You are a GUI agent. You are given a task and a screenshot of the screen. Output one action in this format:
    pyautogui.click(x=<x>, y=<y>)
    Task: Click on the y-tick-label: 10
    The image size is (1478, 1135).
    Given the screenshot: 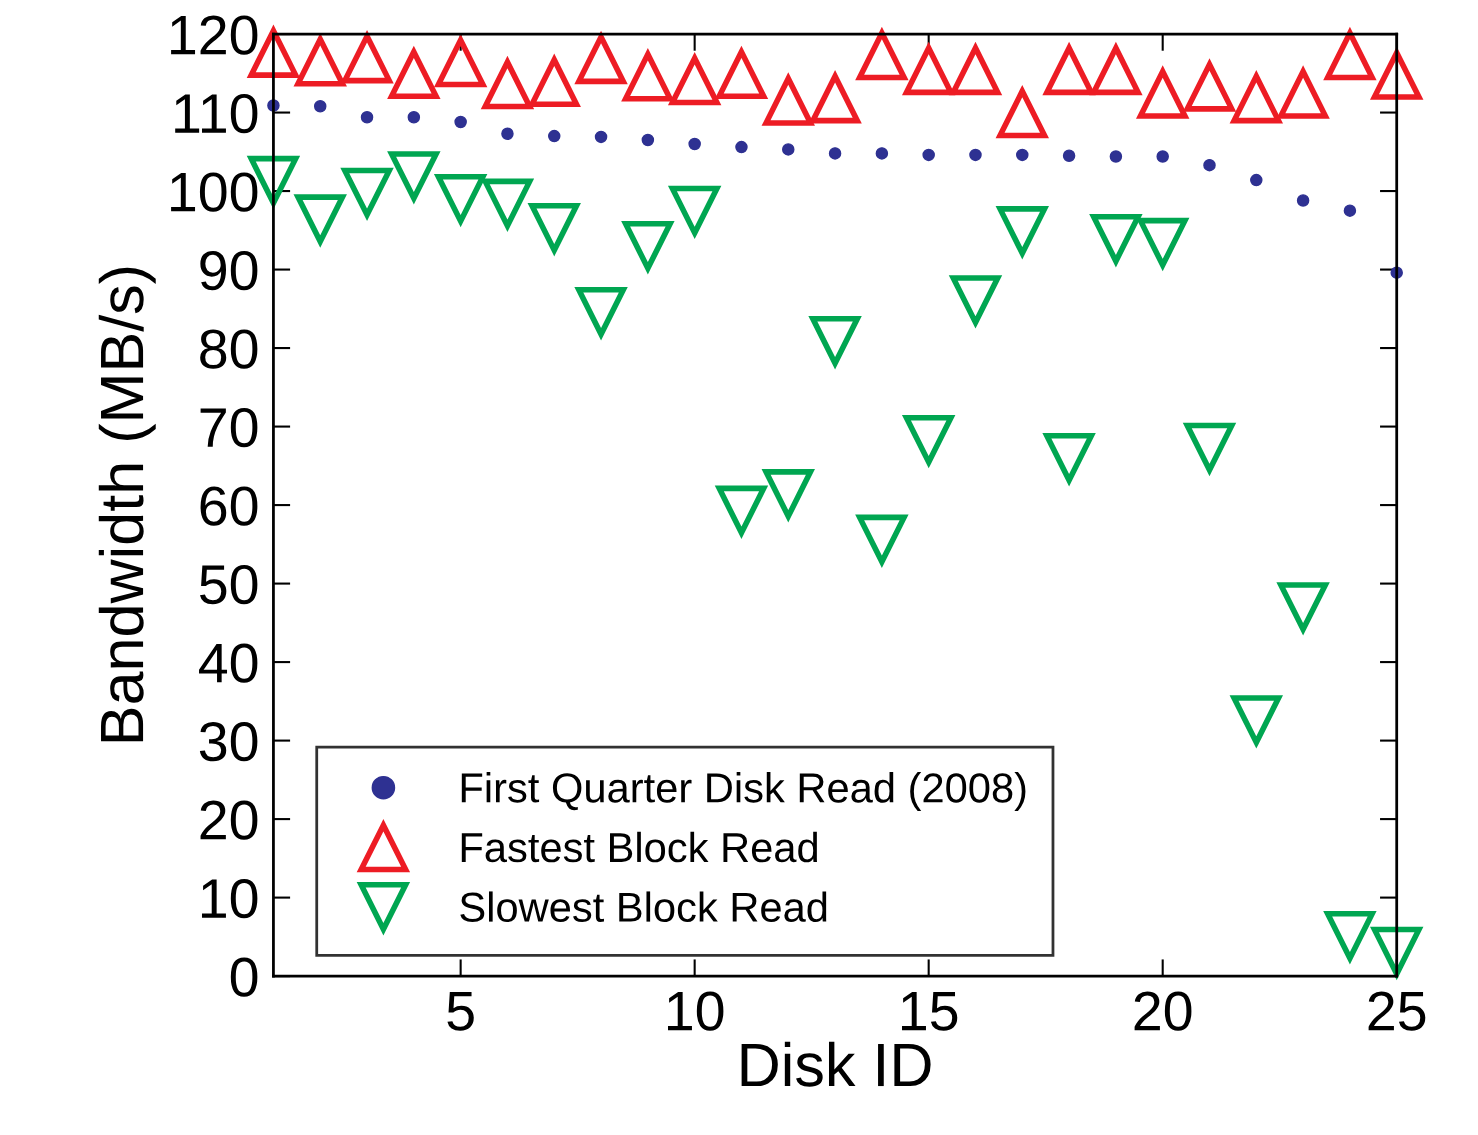 What is the action you would take?
    pyautogui.click(x=229, y=898)
    